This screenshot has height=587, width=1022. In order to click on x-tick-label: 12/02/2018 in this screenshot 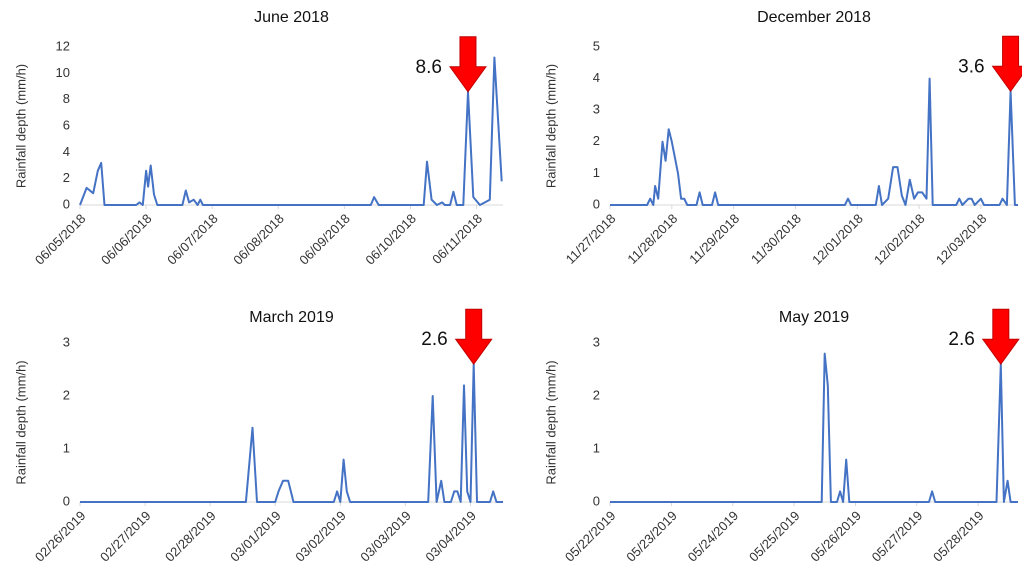, I will do `click(899, 239)`.